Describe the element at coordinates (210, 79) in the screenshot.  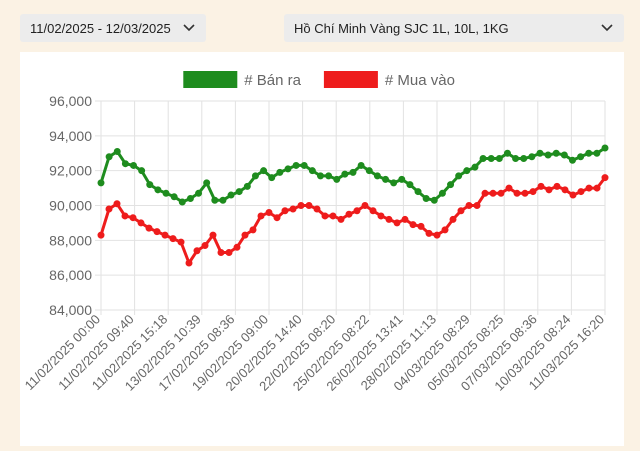
I see `legend-swatch` at that location.